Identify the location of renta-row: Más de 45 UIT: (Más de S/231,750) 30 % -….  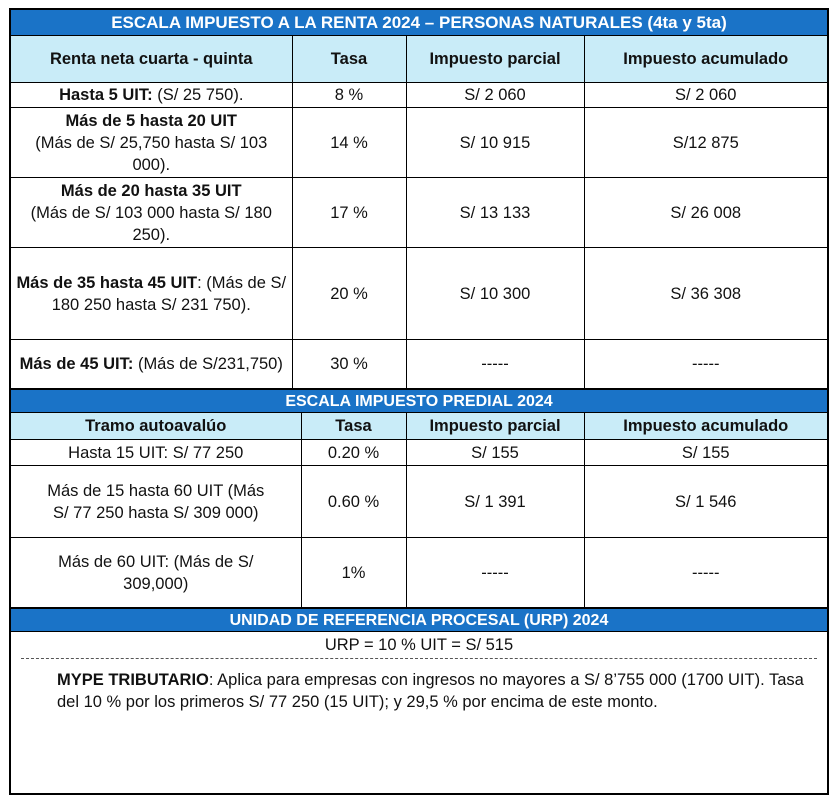
(419, 364).